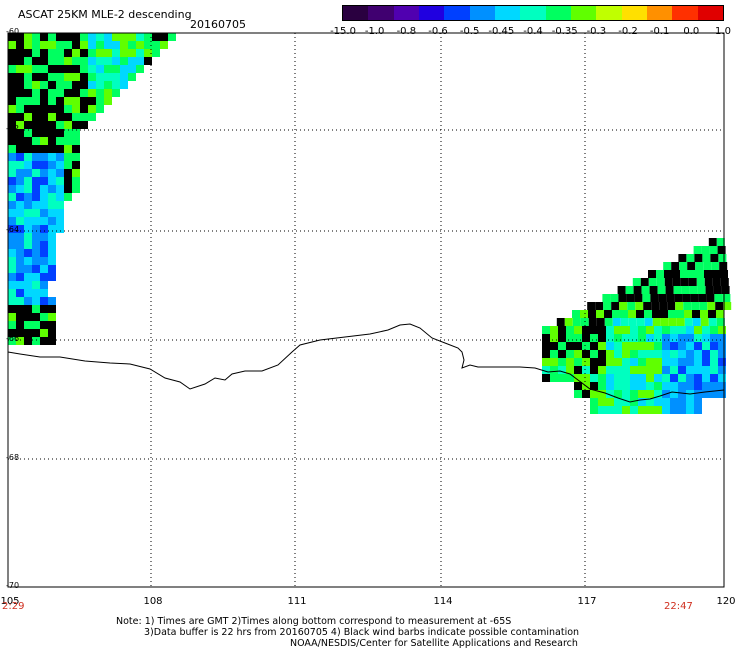 The height and width of the screenshot is (650, 740). I want to click on colorbar-tick-label: -1.0, so click(374, 31).